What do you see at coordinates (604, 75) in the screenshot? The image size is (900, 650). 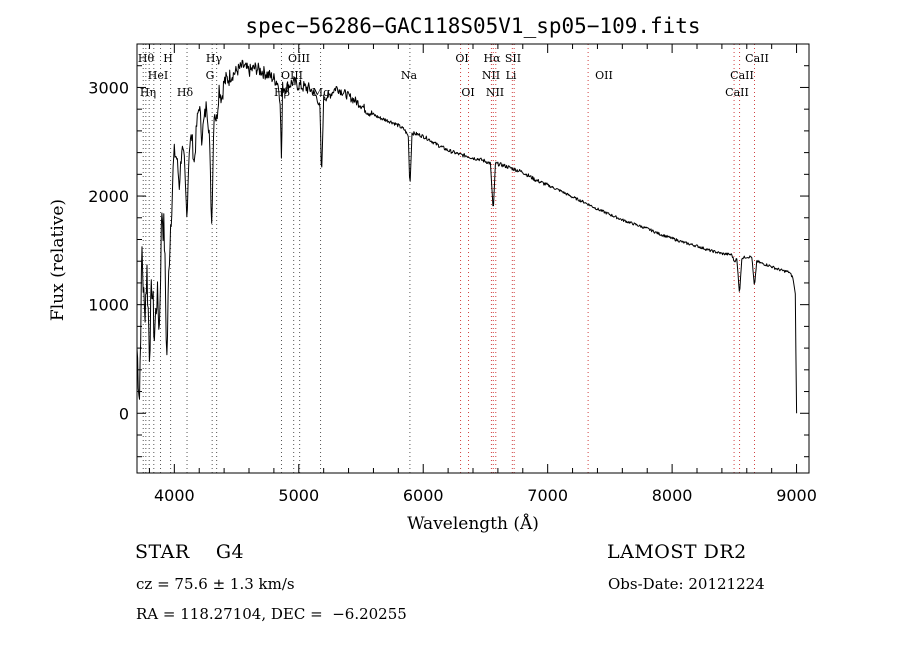 I see `line-label: OII` at bounding box center [604, 75].